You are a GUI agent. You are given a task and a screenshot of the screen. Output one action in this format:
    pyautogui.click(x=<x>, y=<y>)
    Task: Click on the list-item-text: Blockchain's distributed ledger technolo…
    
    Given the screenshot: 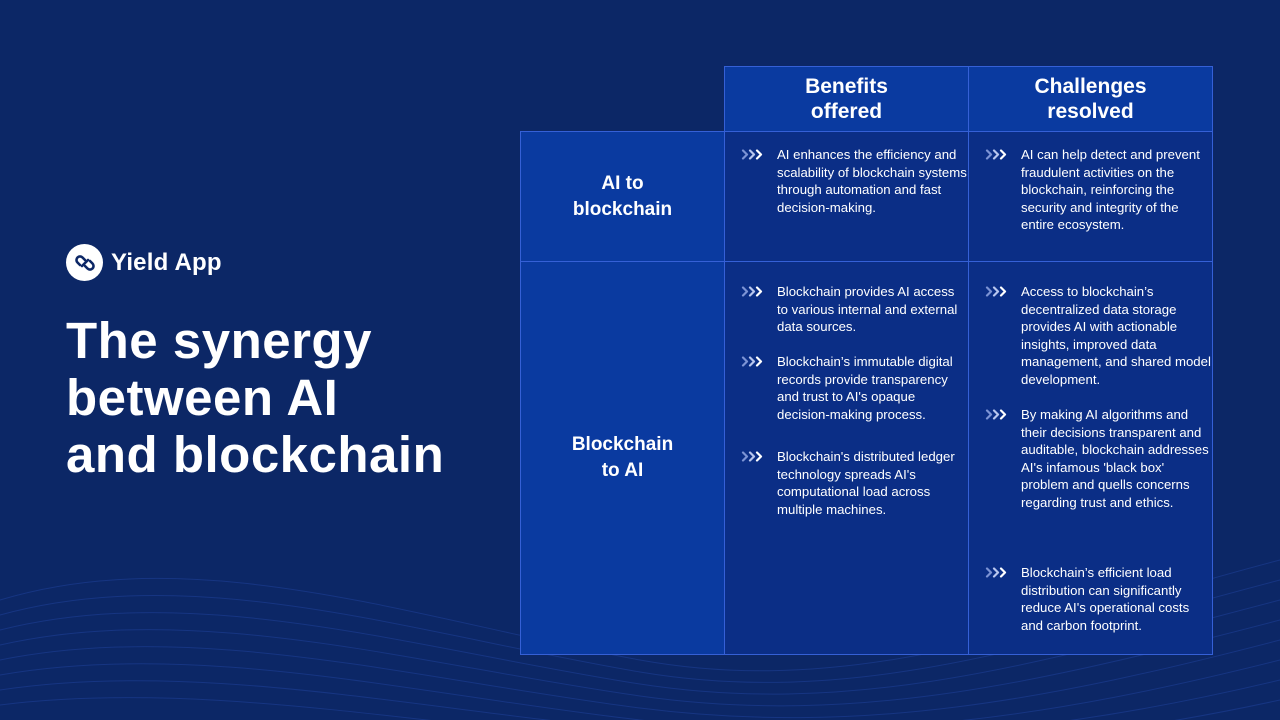 What is the action you would take?
    pyautogui.click(x=866, y=483)
    